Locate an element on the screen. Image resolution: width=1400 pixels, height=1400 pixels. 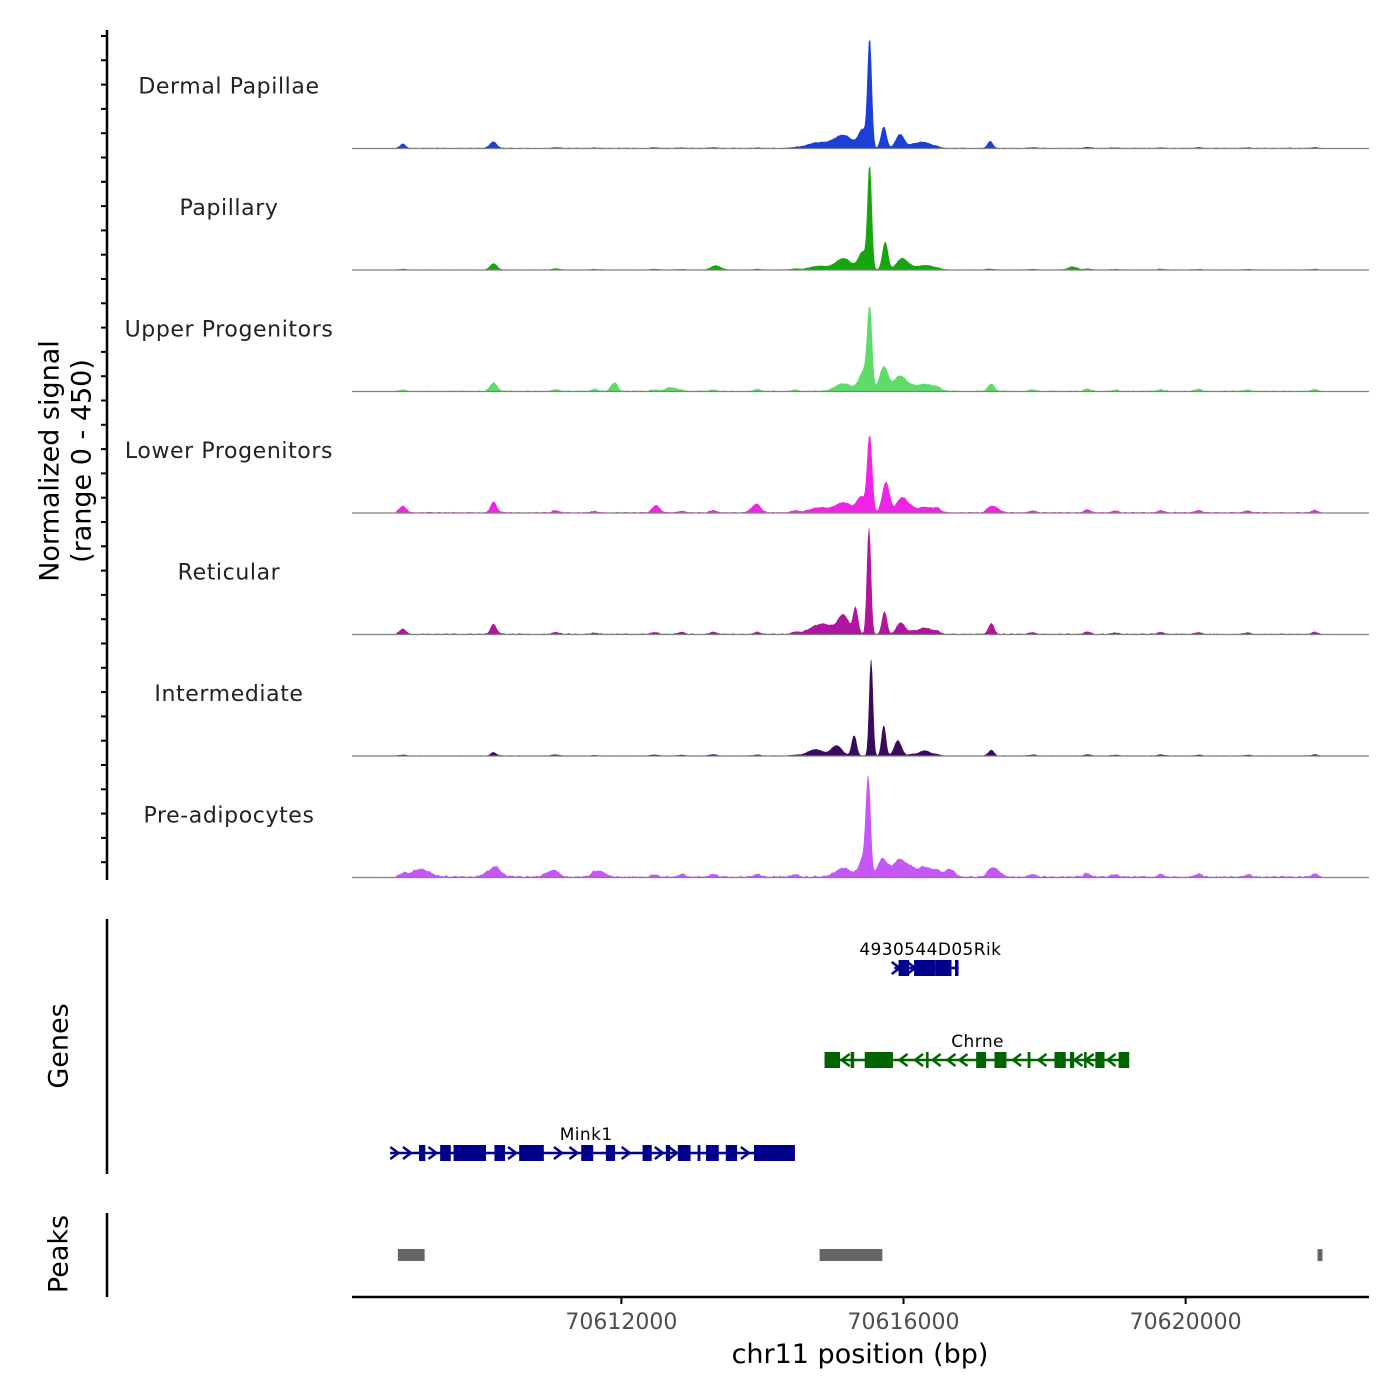
signal-y-label-line2: (range 0 - 450) is located at coordinates (82, 461).